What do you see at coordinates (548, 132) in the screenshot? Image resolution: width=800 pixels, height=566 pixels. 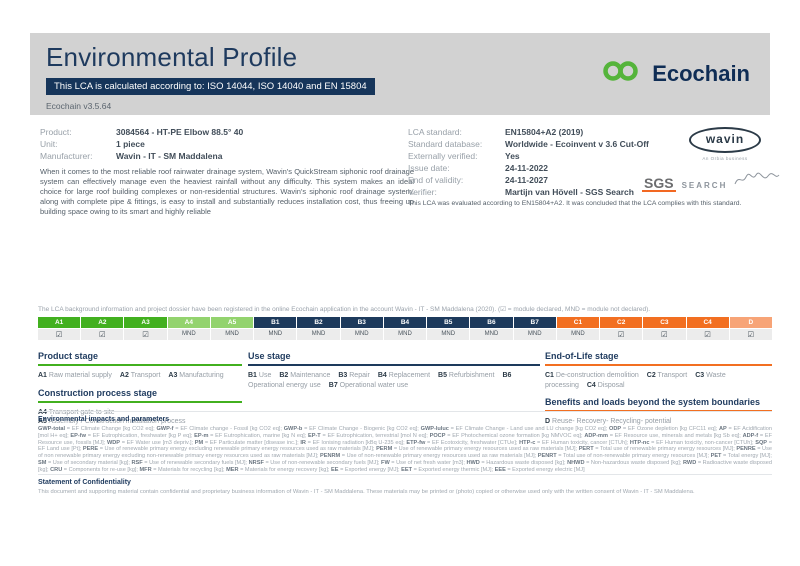 I see `info-row: LCA standard: EN15804+A2 (2019)` at bounding box center [548, 132].